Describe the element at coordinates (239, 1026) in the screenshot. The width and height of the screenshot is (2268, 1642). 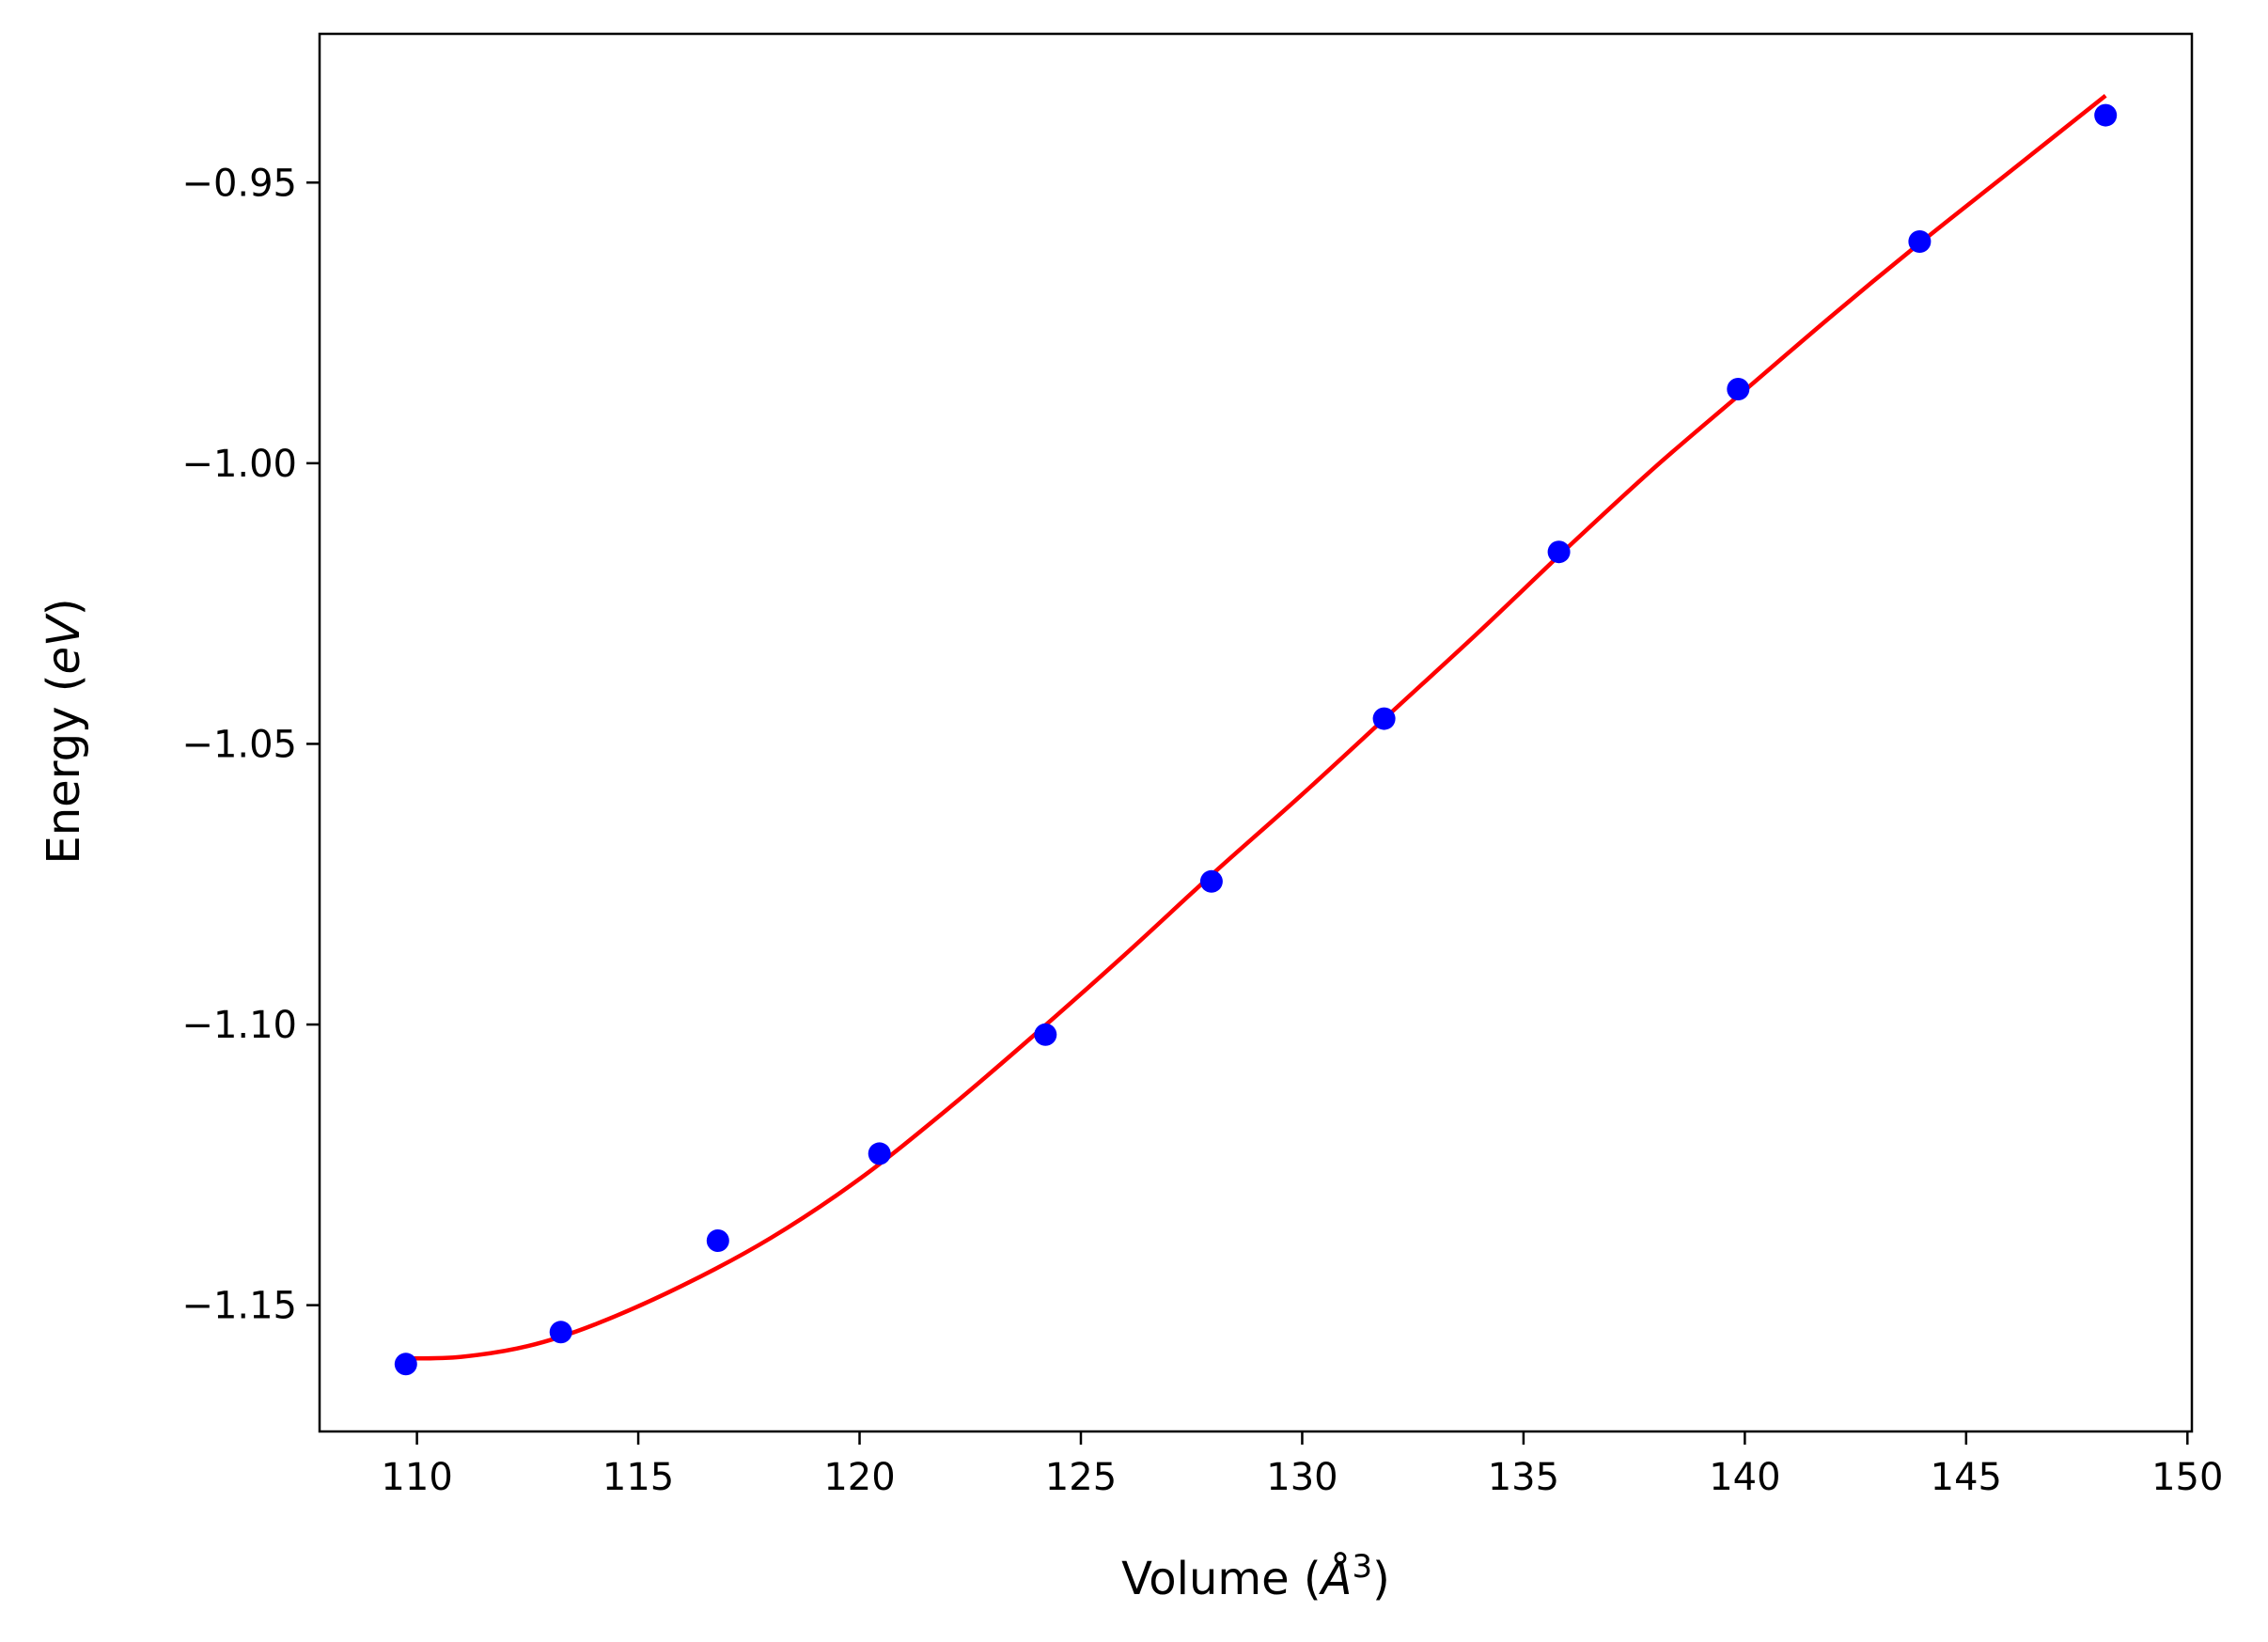
I see `y-tick-label: −1.10` at that location.